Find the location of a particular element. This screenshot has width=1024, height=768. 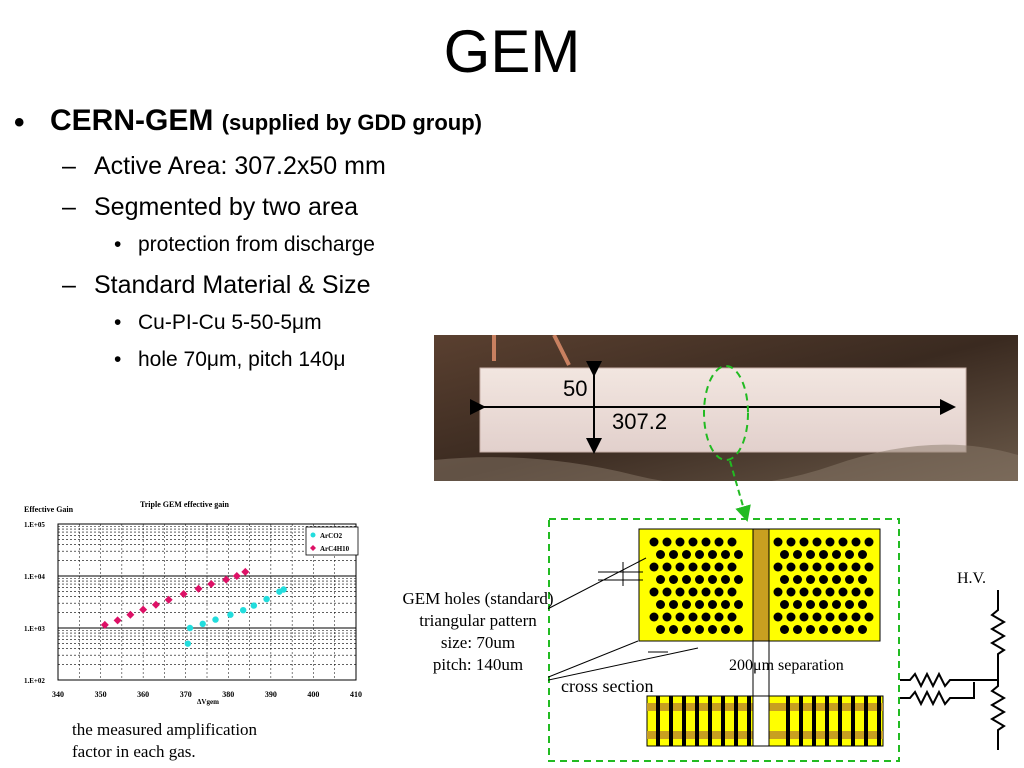

chart-ylabel: Effective Gain is located at coordinates (49, 509).